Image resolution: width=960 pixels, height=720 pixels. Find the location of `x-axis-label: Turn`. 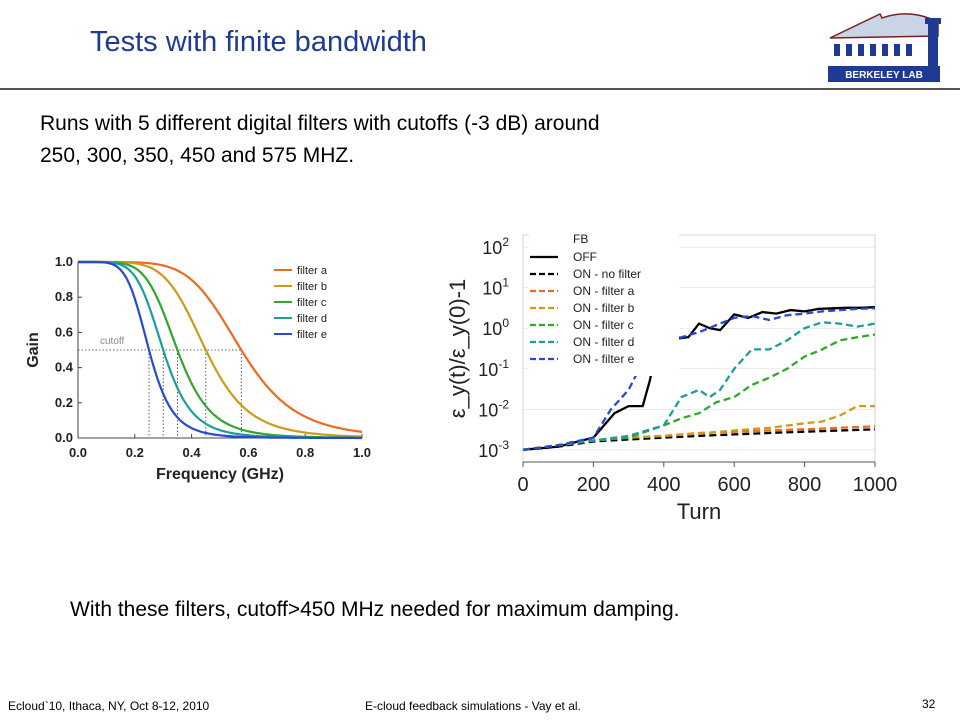

x-axis-label: Turn is located at coordinates (699, 509).